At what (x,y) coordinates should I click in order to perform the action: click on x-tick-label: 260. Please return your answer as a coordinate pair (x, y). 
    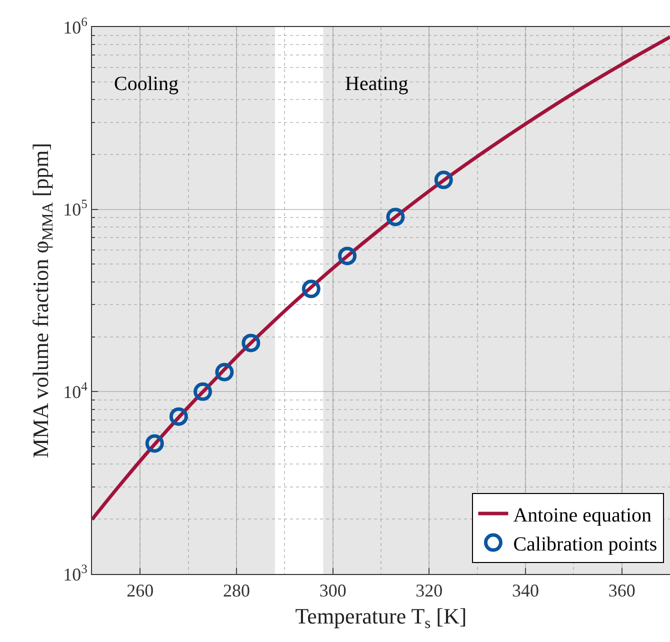
    Looking at the image, I should click on (140, 590).